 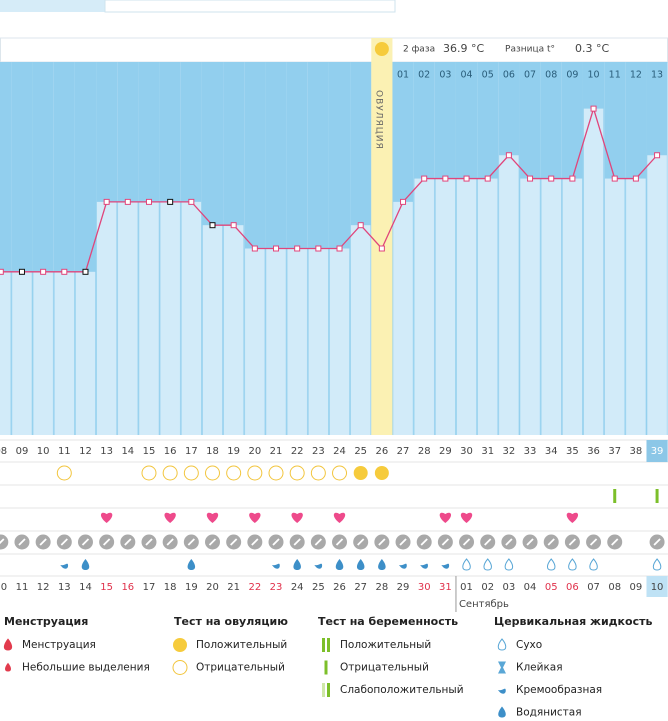 I want to click on date: 23, so click(x=276, y=587).